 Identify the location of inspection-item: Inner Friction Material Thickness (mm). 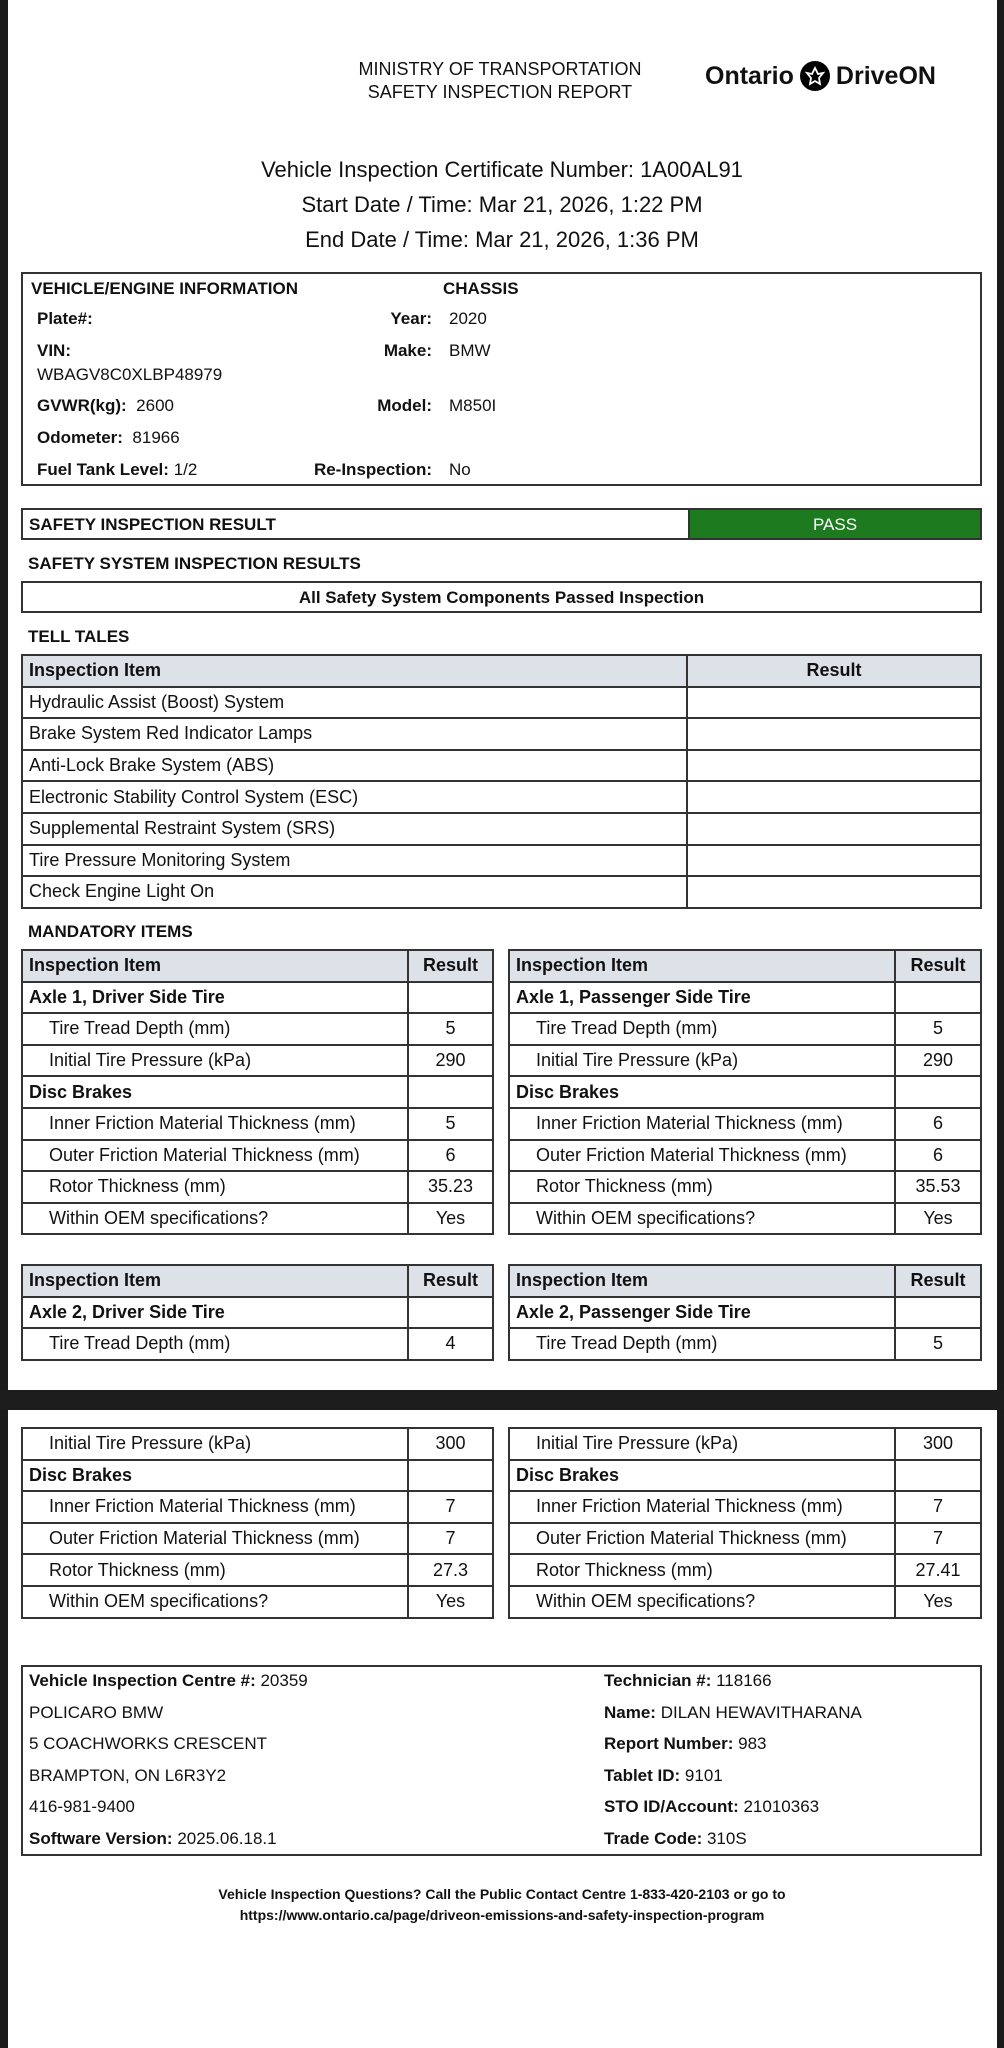
(215, 1123).